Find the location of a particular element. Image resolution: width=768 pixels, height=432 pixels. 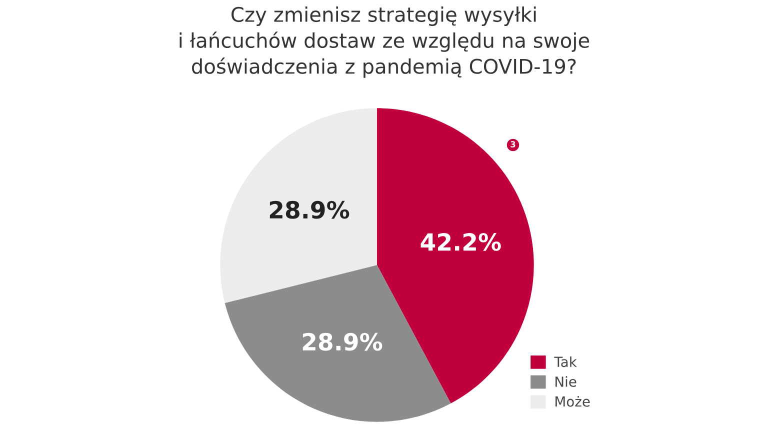

legend-label: Nie is located at coordinates (566, 381).